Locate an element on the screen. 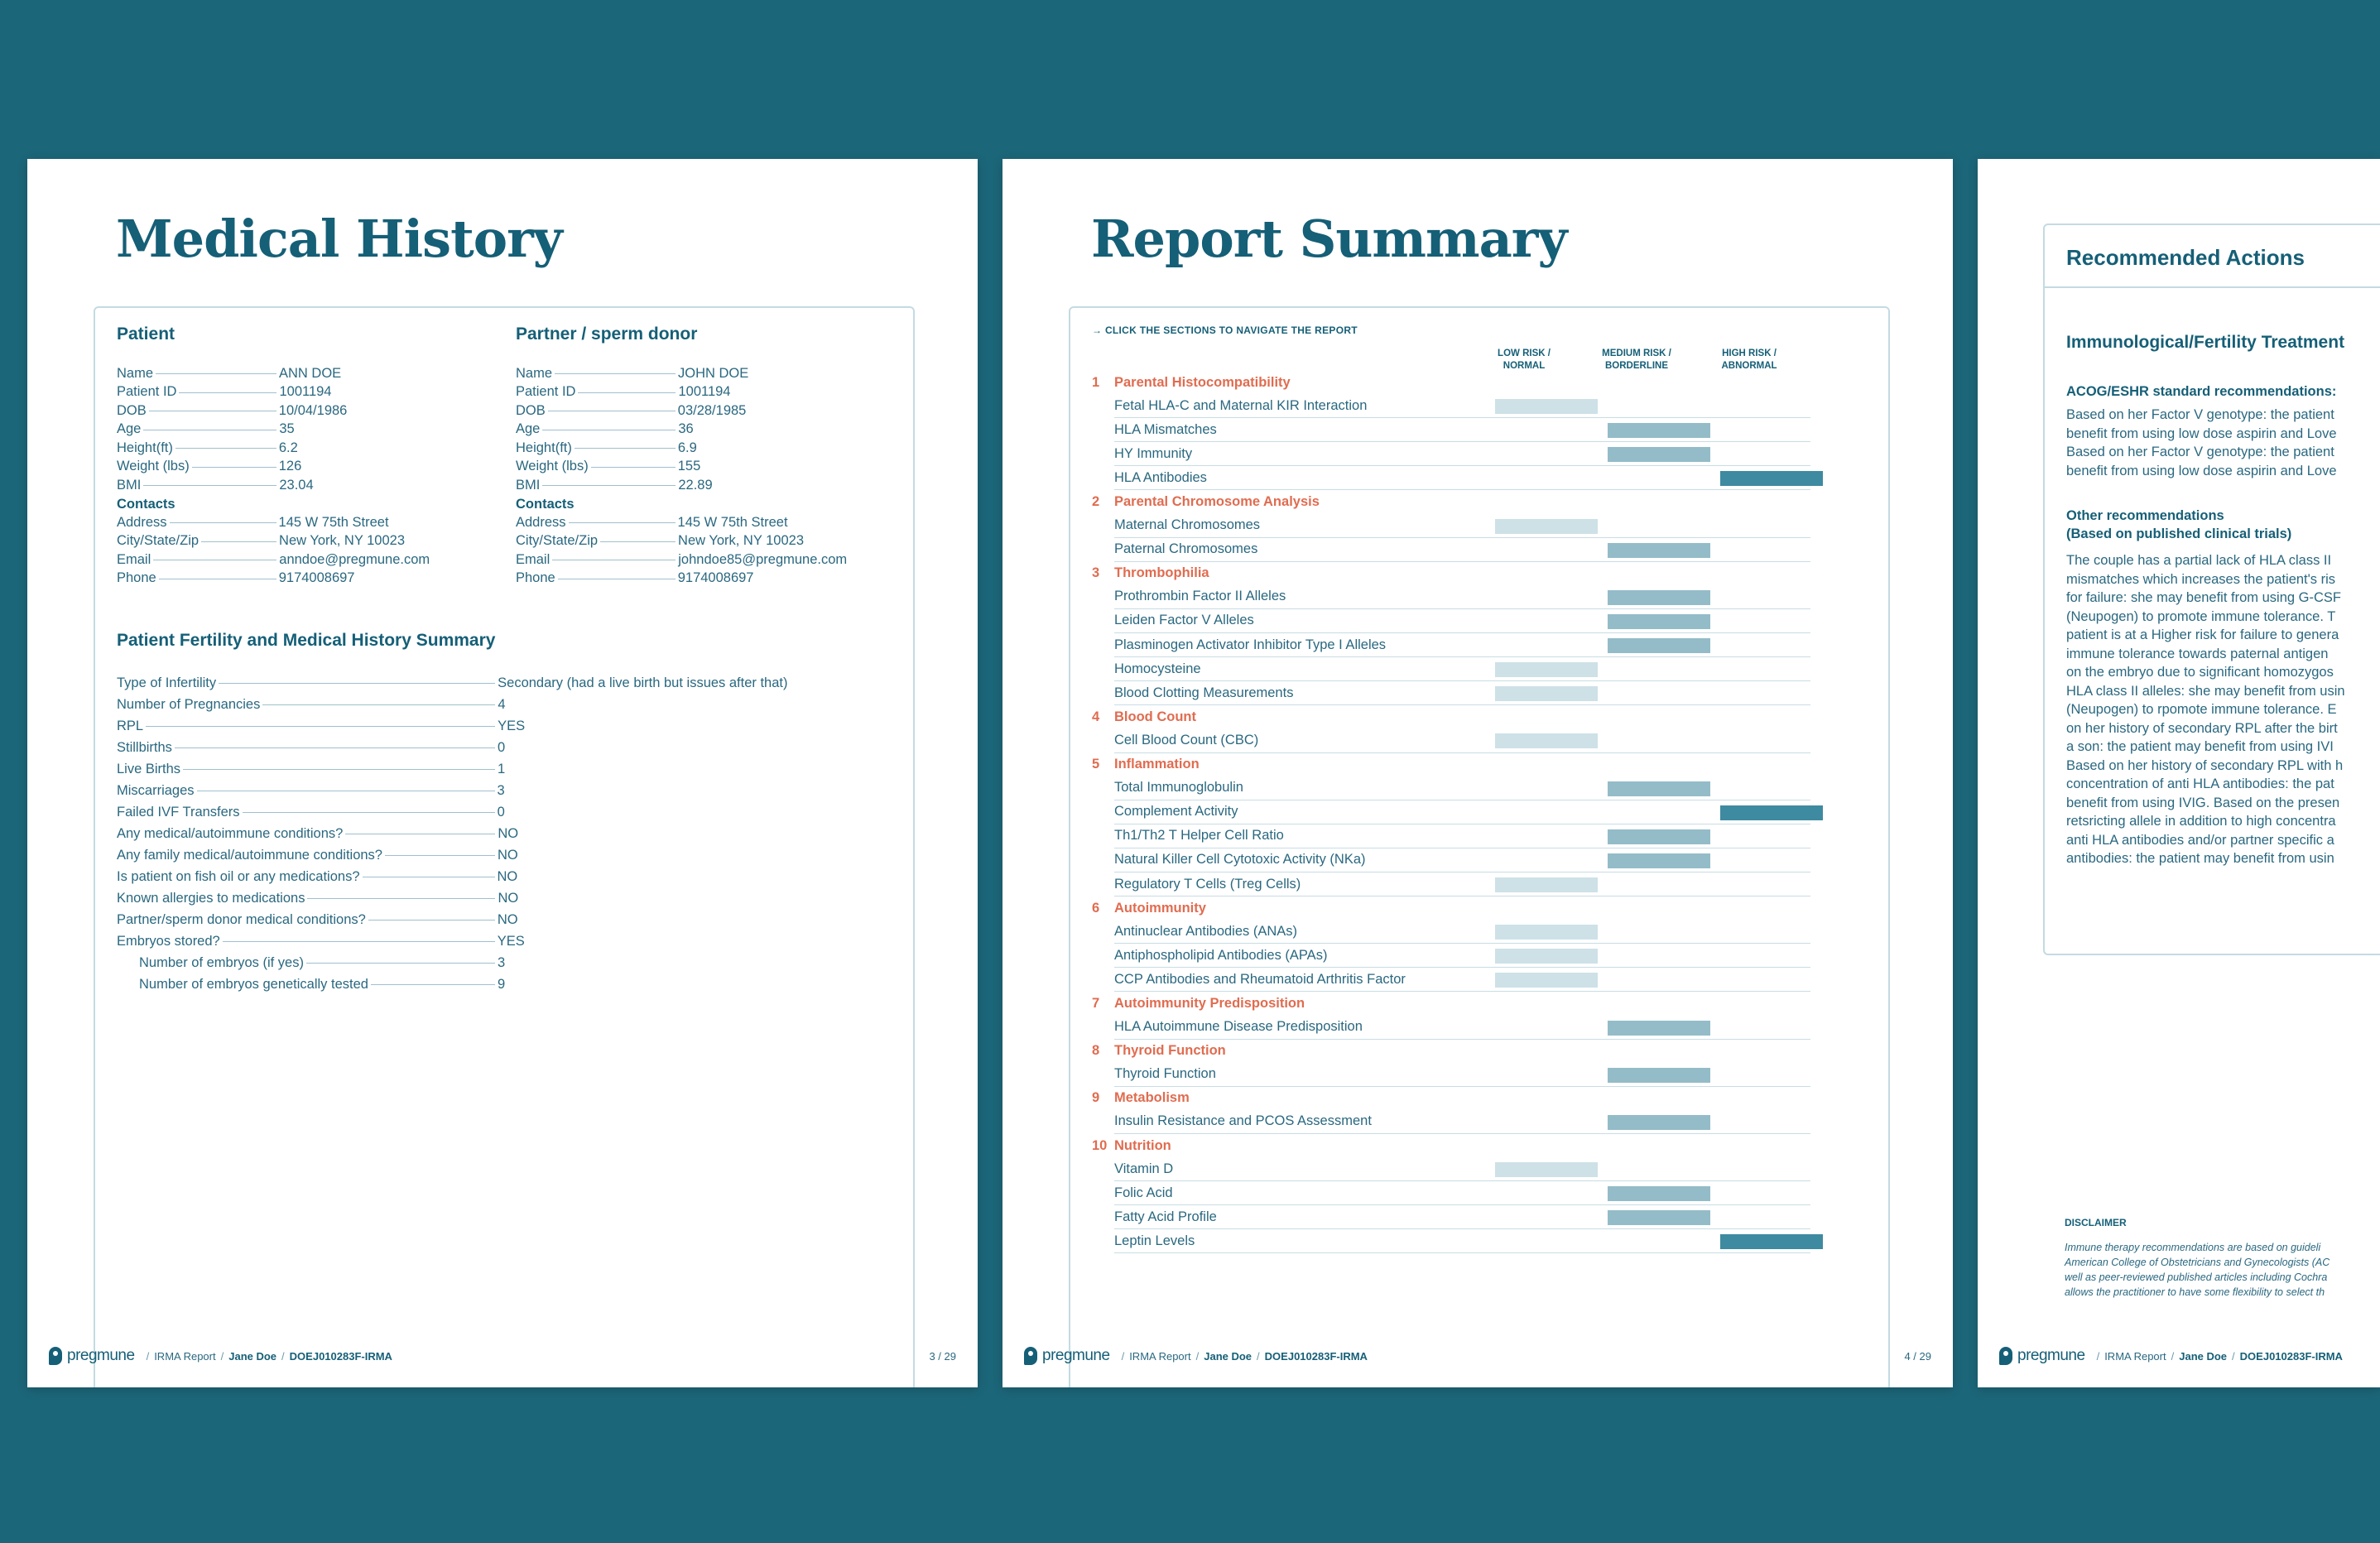 The height and width of the screenshot is (1543, 2380). low-risk-header-line: LOW RISK / is located at coordinates (1524, 353).